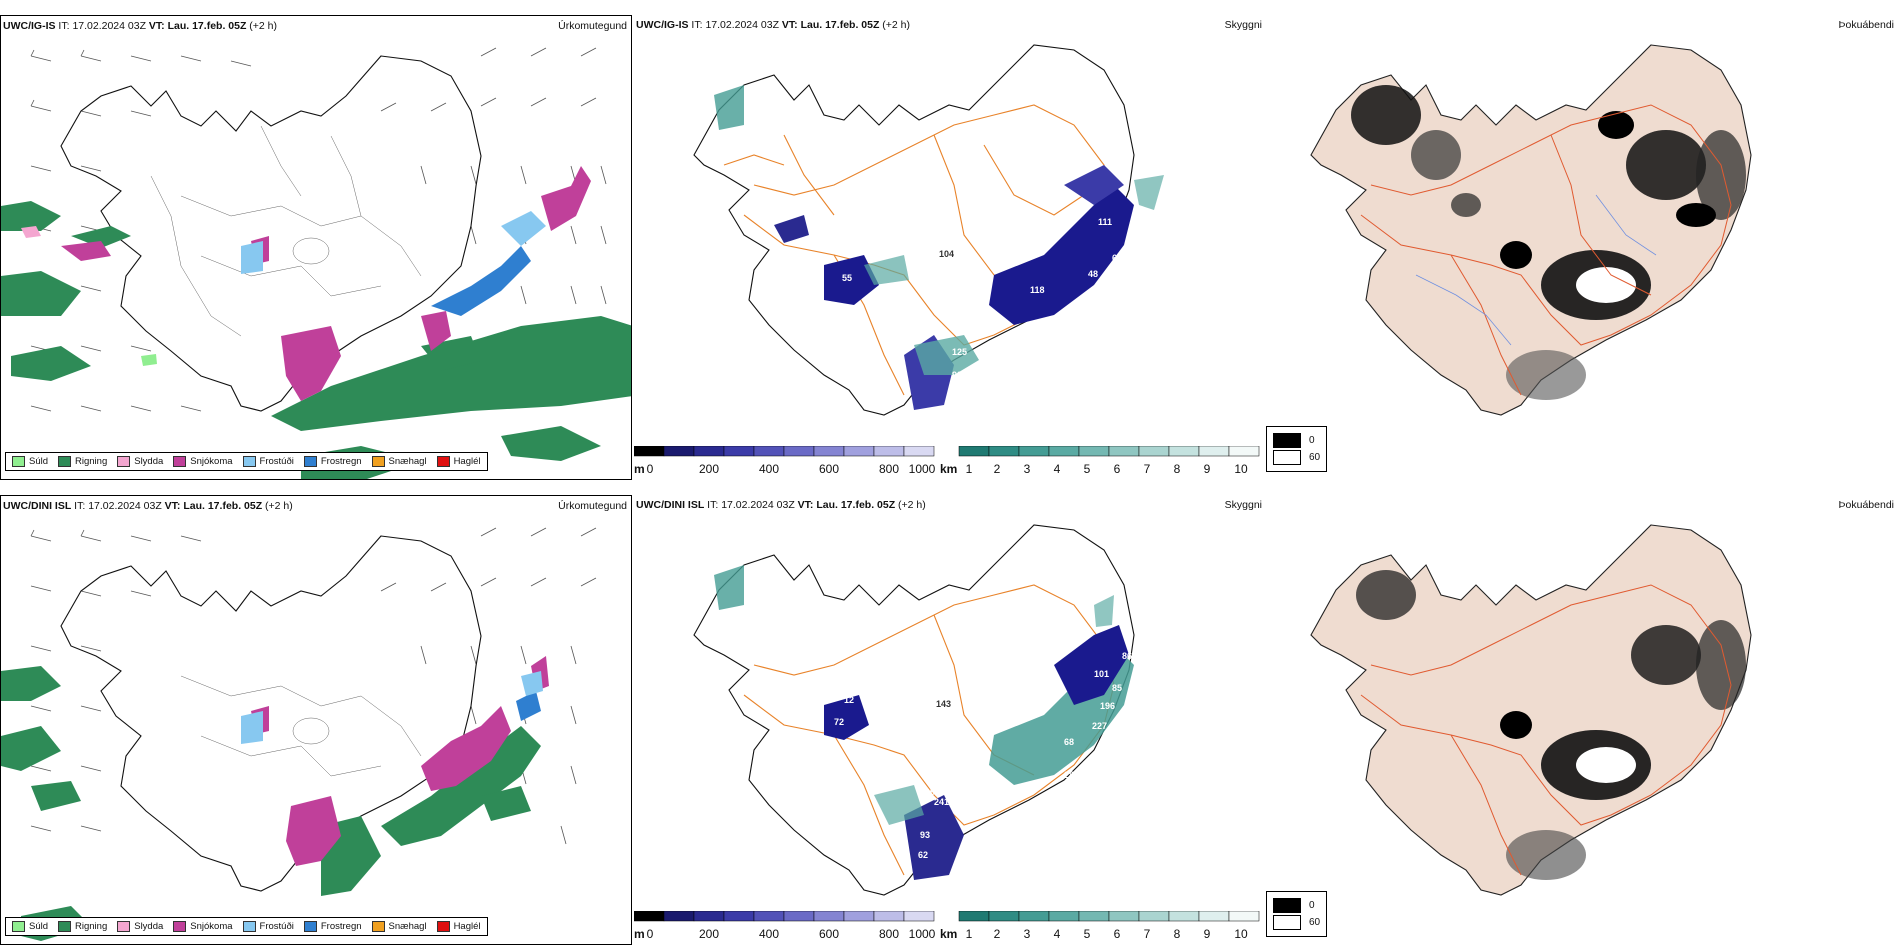 The height and width of the screenshot is (950, 1900). Describe the element at coordinates (959, 352) in the screenshot. I see `vis-label: 125` at that location.